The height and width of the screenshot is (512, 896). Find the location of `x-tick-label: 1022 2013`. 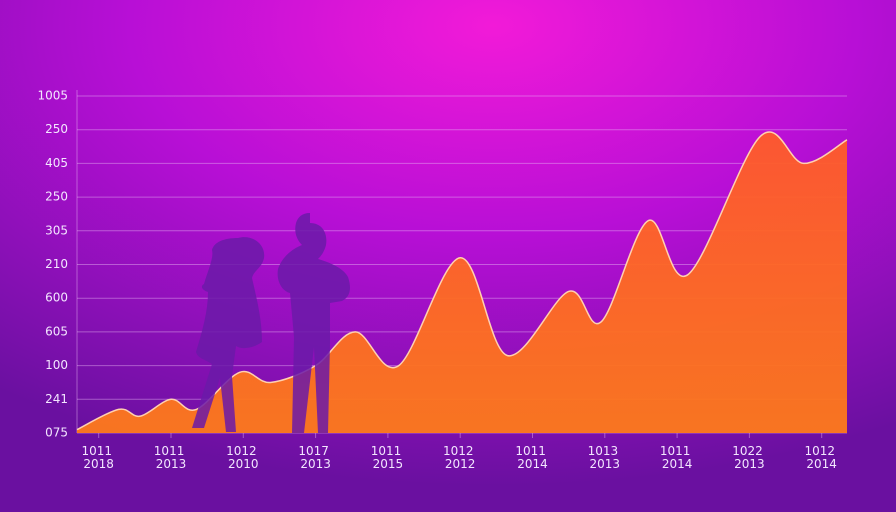

x-tick-label: 1022 2013 is located at coordinates (749, 457).